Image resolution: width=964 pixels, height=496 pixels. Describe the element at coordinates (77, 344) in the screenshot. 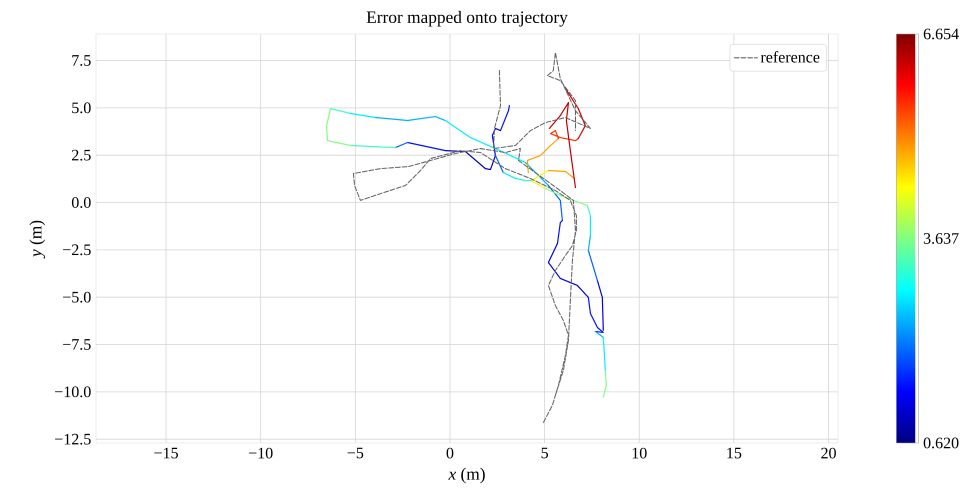

I see `y-tick-label: −7.5` at that location.